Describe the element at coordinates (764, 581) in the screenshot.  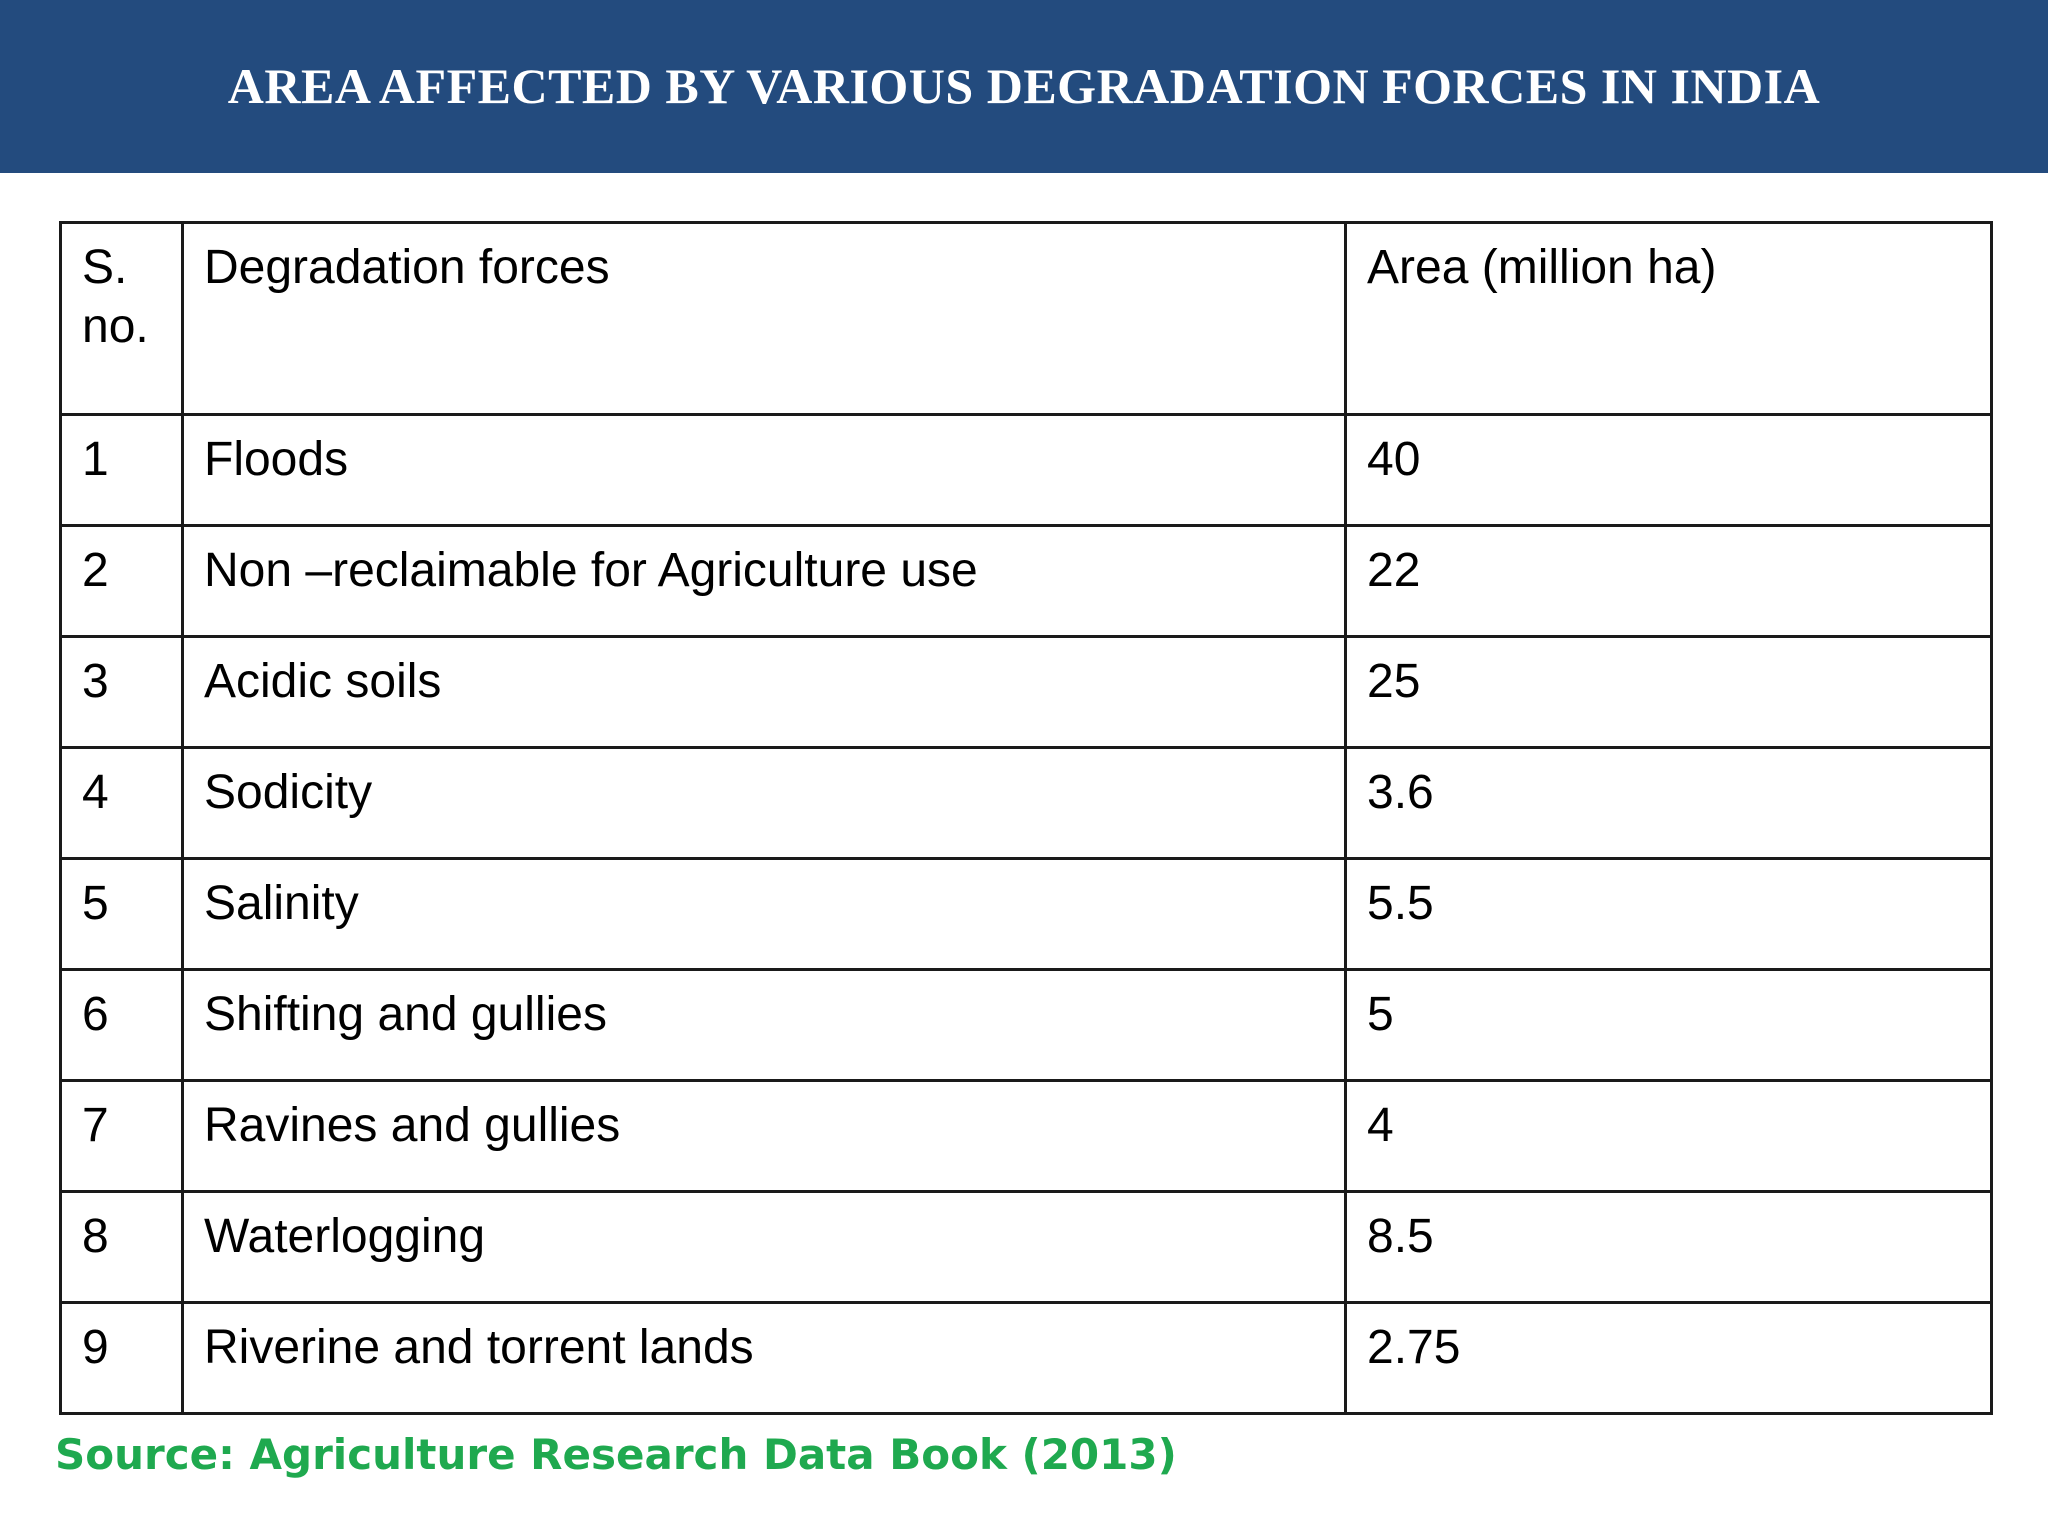
I see `degradation-force-cell: Non –reclaimable for Agriculture use` at that location.